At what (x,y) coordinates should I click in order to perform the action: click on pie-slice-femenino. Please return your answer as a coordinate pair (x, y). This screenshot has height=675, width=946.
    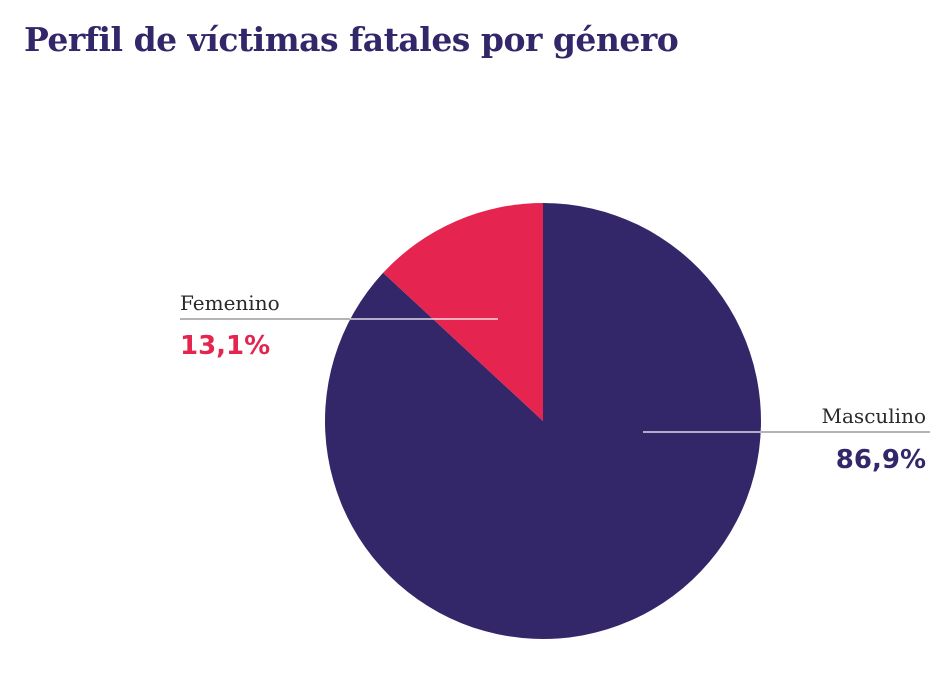
    Looking at the image, I should click on (463, 312).